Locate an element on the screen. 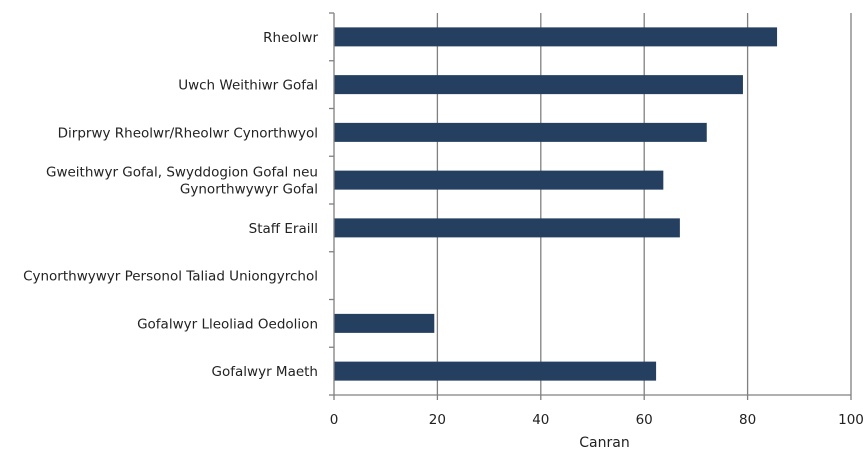 The width and height of the screenshot is (868, 452). category-label-line: Dirprwy Rheolwr/Rheolwr Cynorthwyol is located at coordinates (188, 133).